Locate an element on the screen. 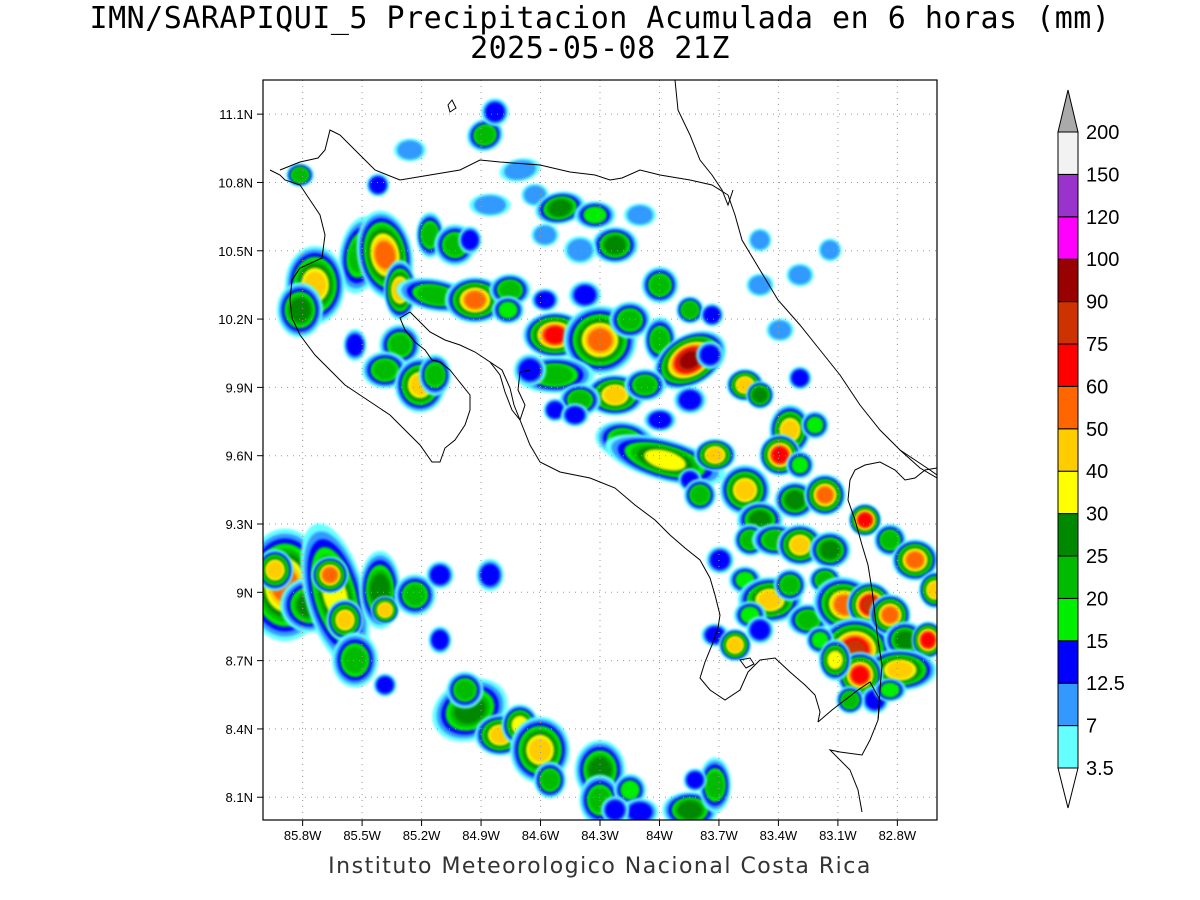 Image resolution: width=1200 pixels, height=900 pixels. lon-tick-label: 85.5W is located at coordinates (362, 835).